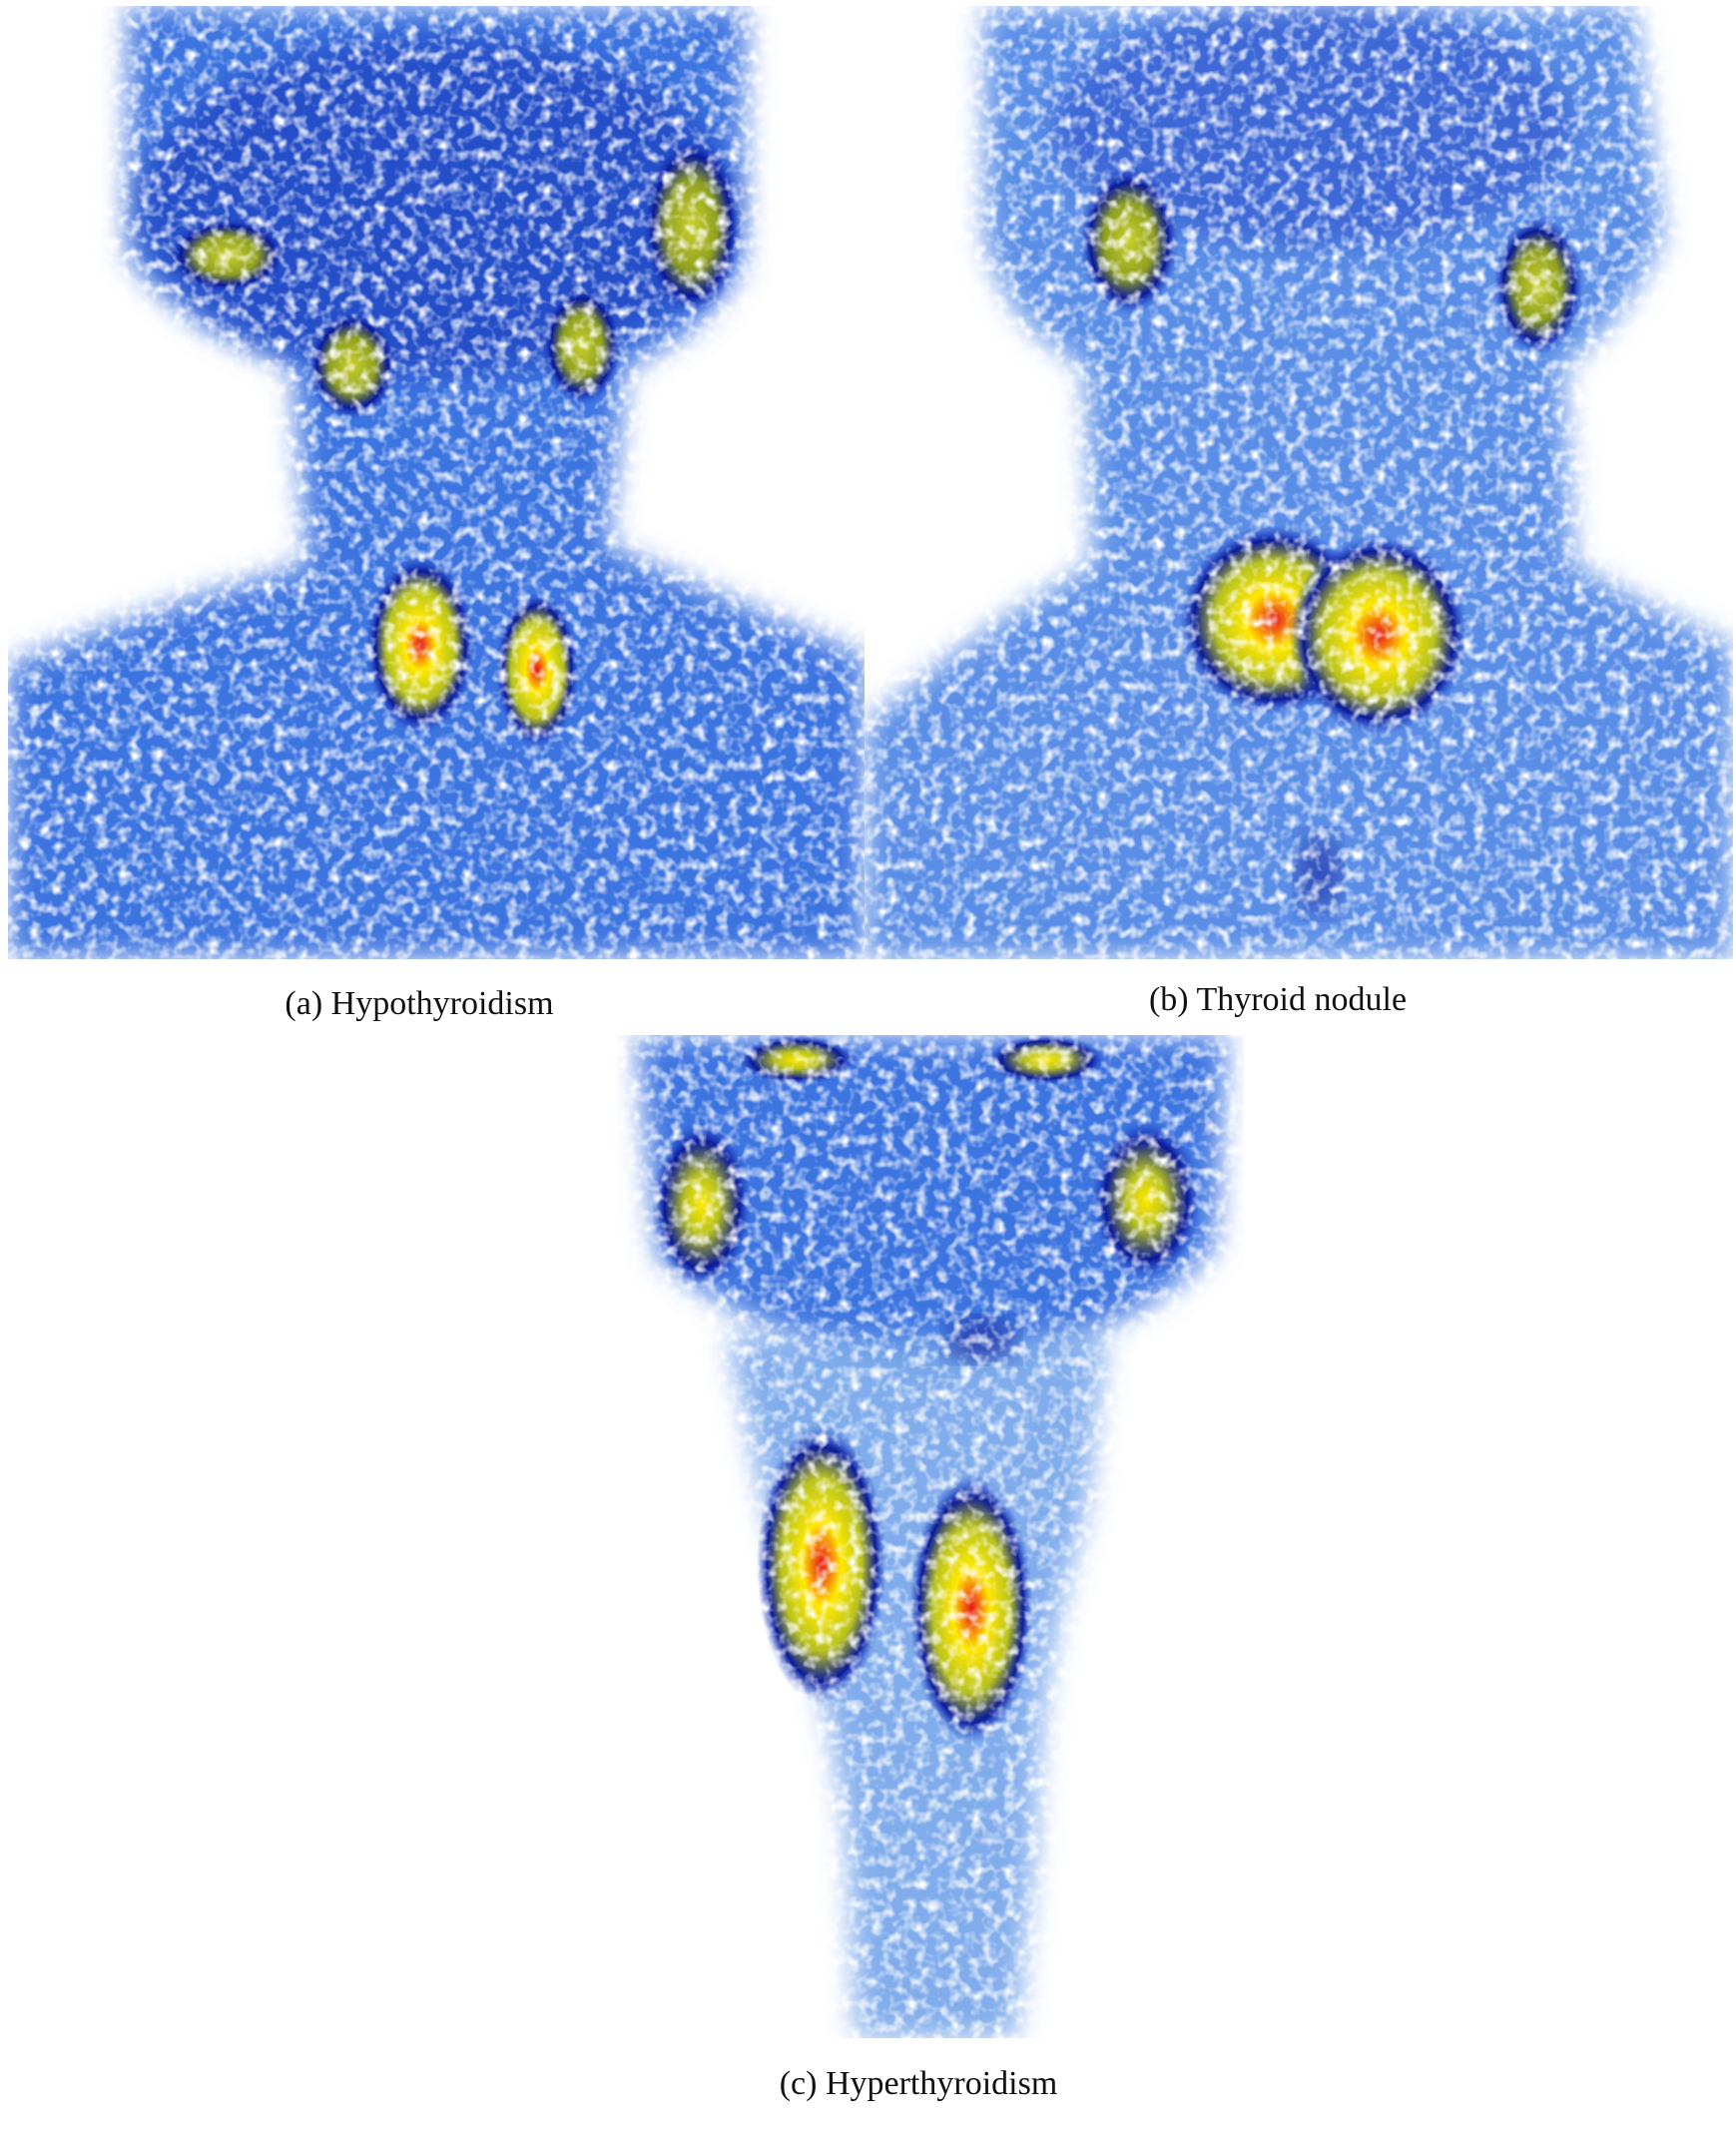  What do you see at coordinates (419, 1003) in the screenshot?
I see `caption-hypothyroidism: (a) Hypothyroidism` at bounding box center [419, 1003].